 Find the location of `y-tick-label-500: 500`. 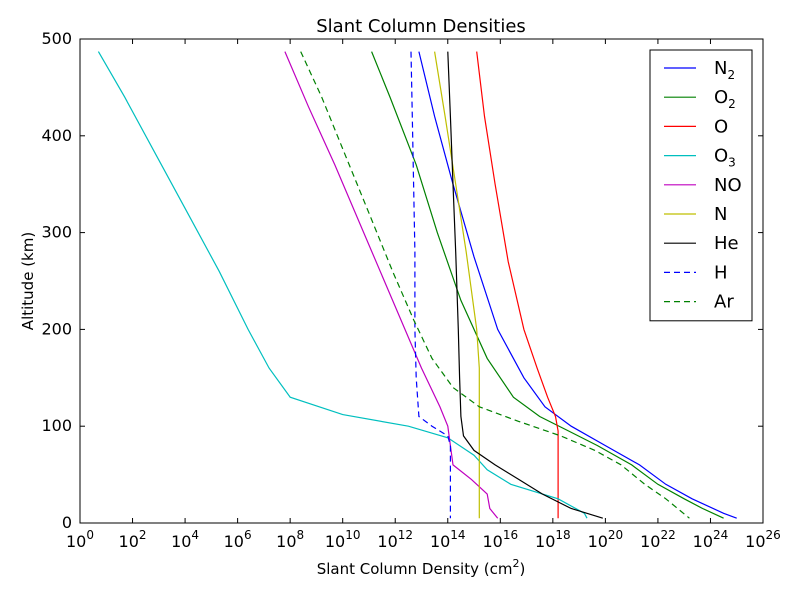

y-tick-label-500: 500 is located at coordinates (56, 38).